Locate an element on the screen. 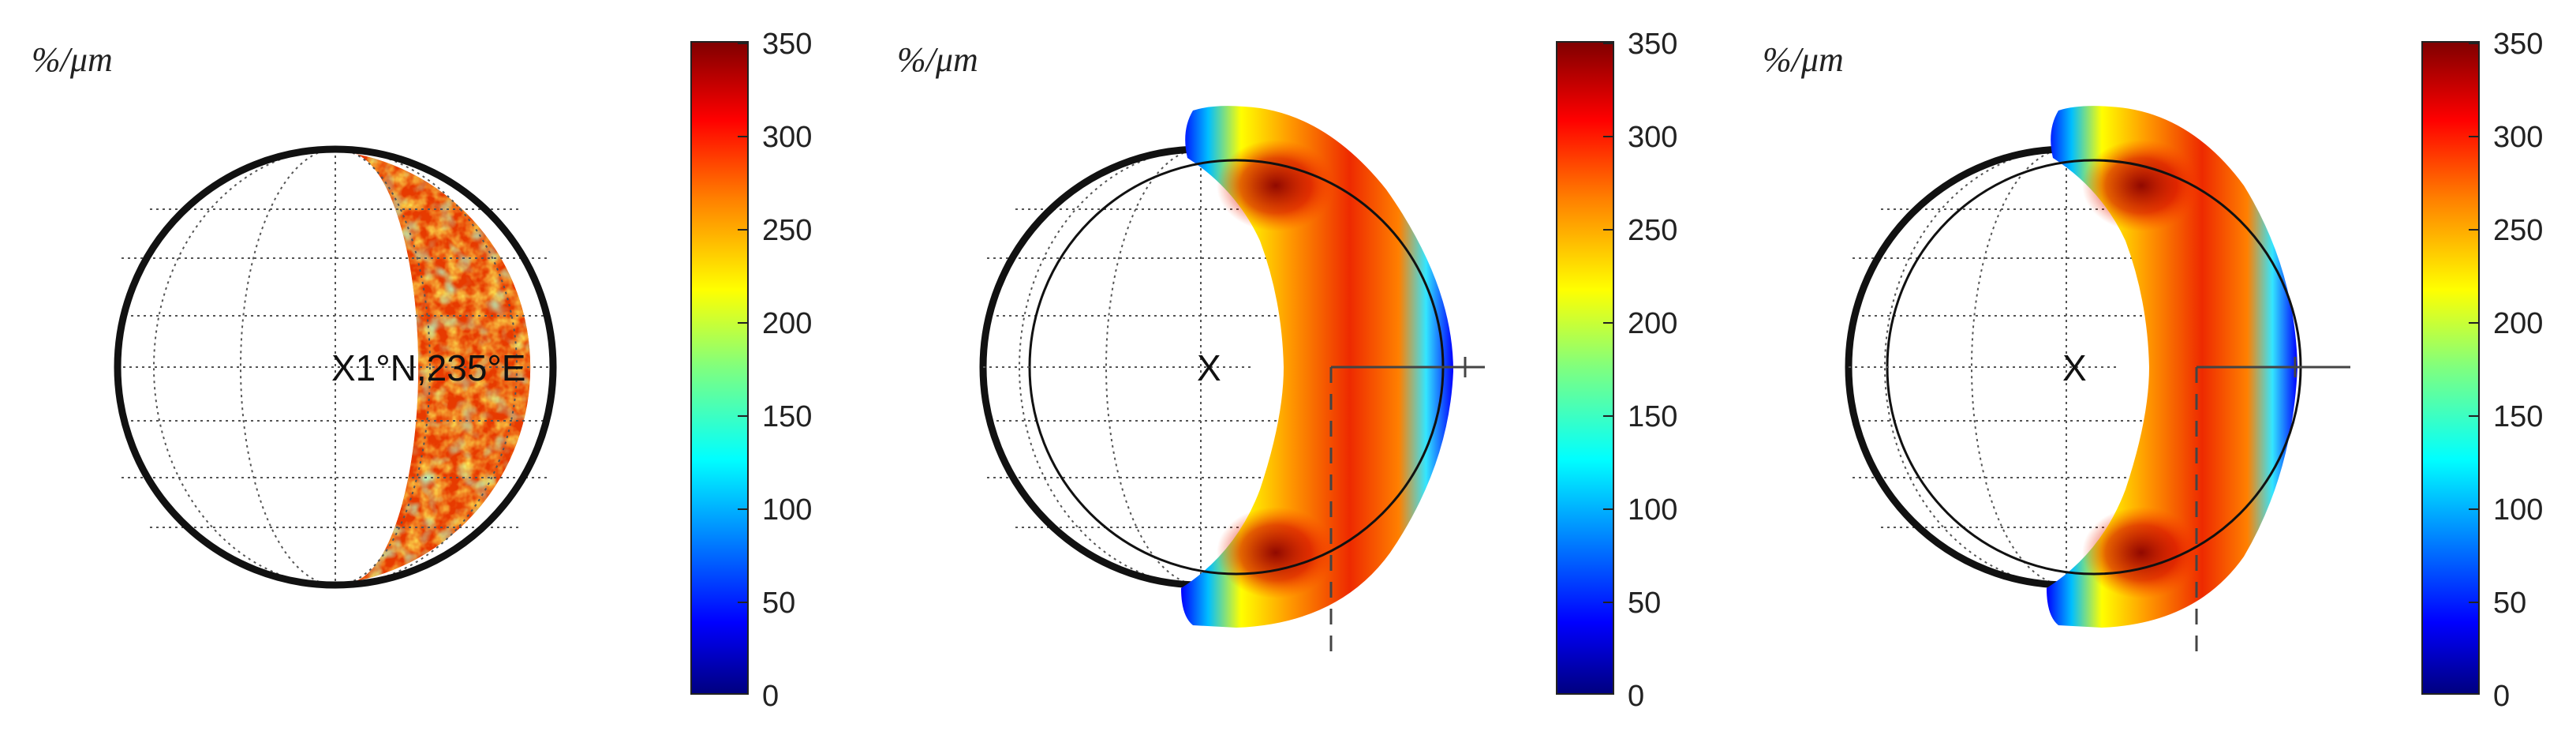 The width and height of the screenshot is (2576, 735). globe-grid is located at coordinates (335, 367).